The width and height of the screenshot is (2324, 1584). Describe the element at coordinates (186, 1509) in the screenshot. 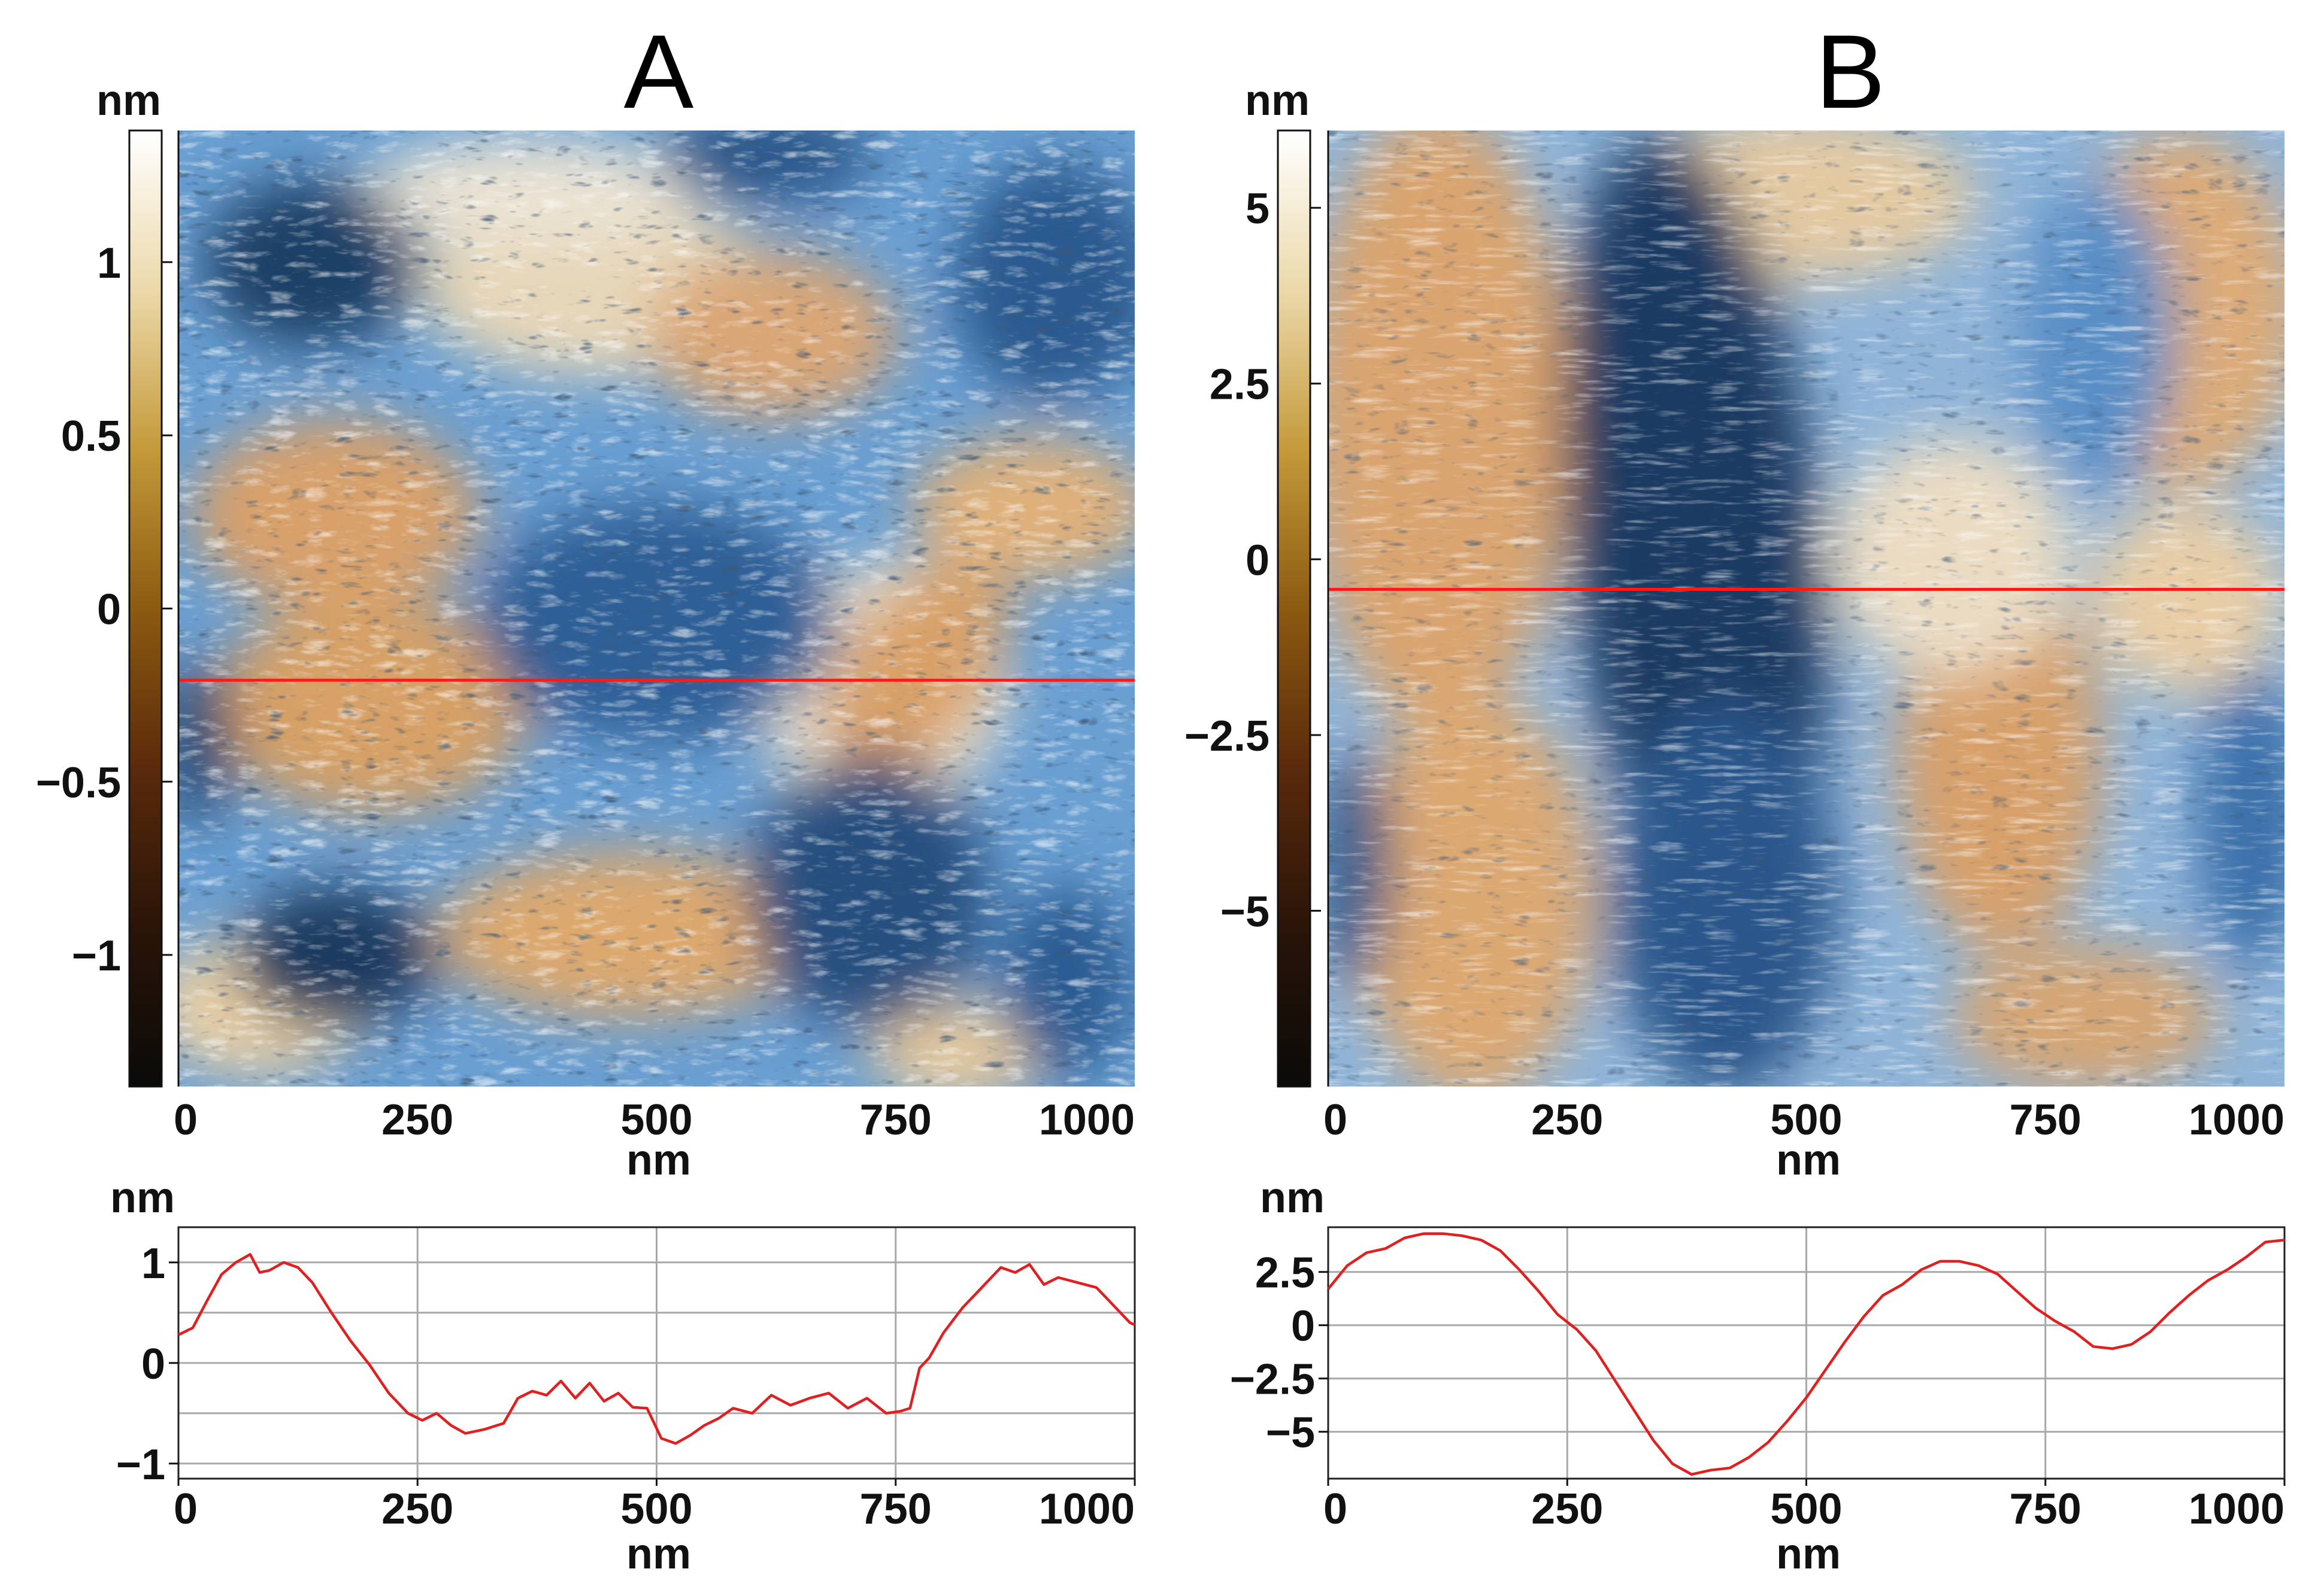

I see `panel-a-profile-x-tick-label: 0` at that location.